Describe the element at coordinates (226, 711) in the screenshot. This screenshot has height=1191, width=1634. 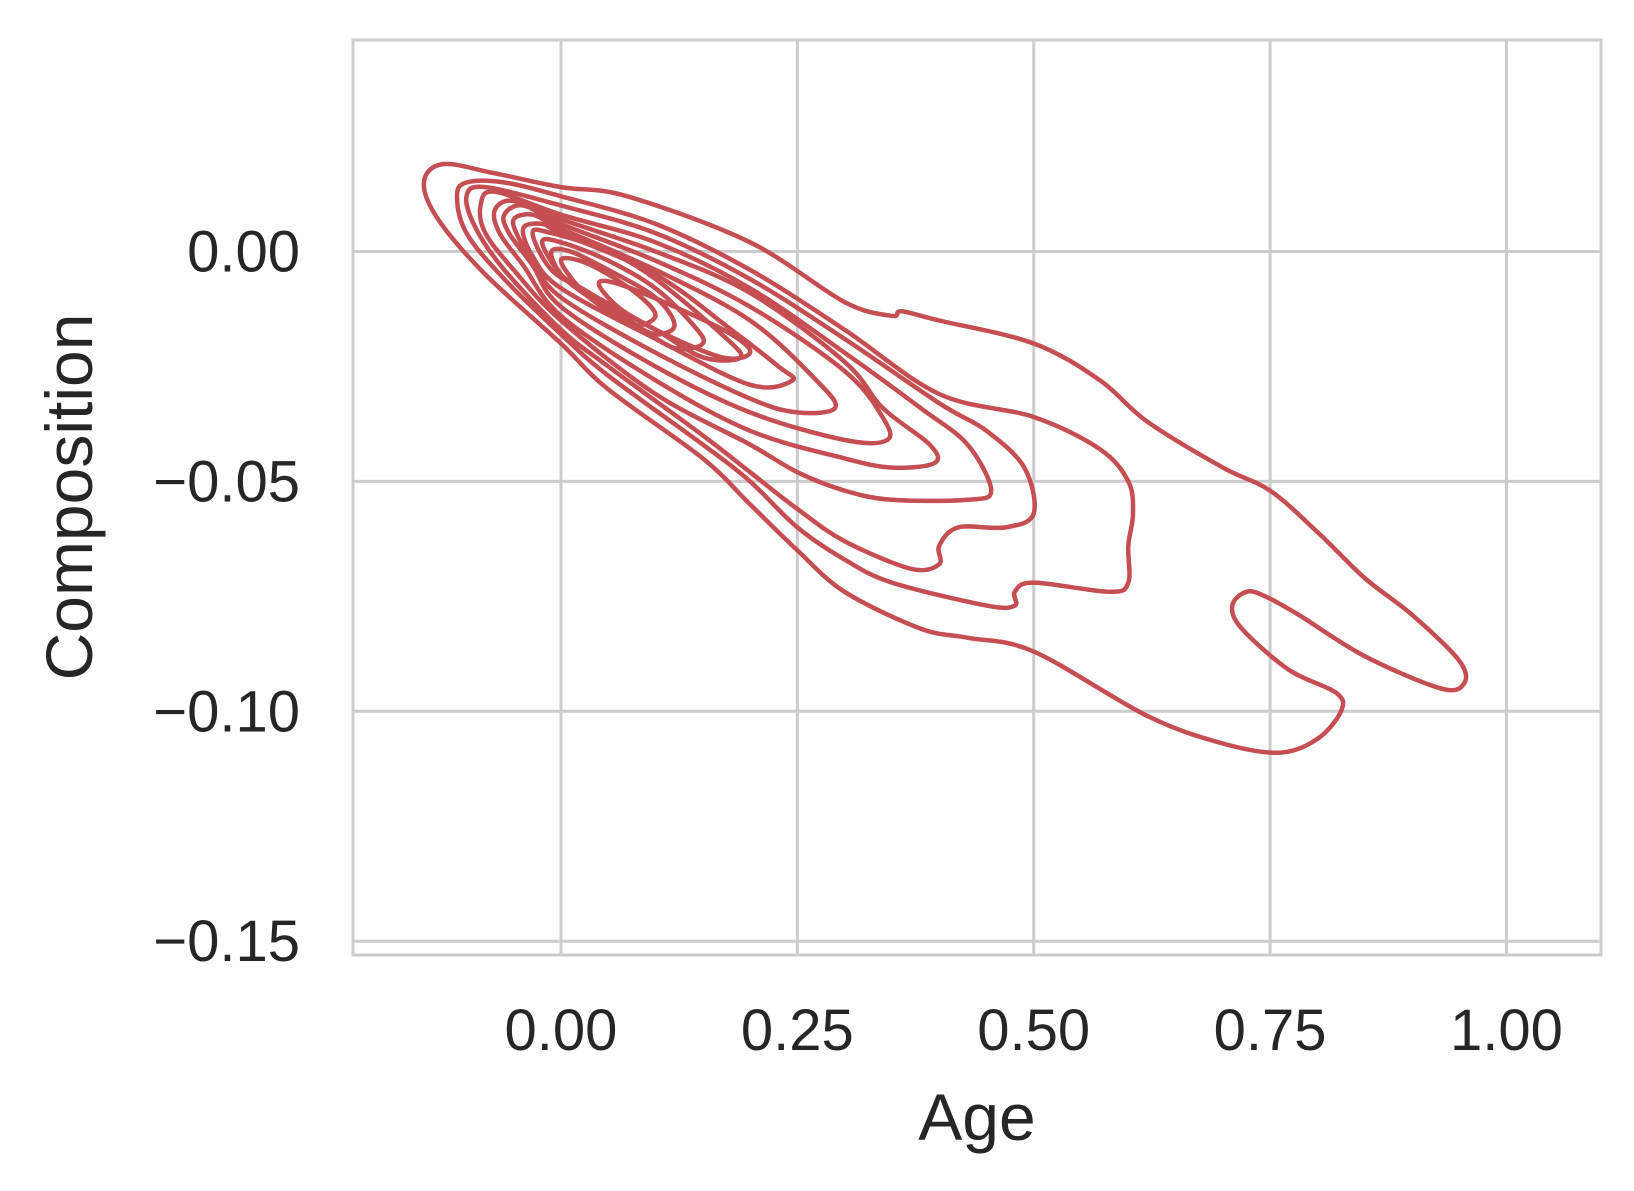
I see `y-tick-label: −0.10` at that location.